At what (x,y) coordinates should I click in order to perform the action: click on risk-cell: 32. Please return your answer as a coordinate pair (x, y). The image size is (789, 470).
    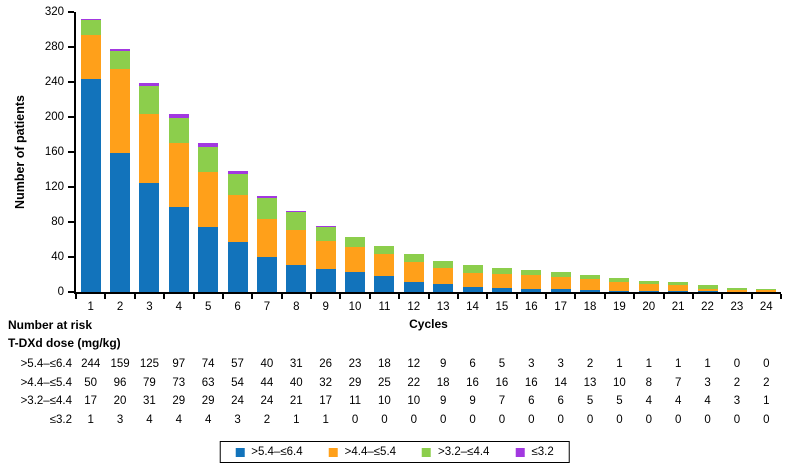
    Looking at the image, I should click on (326, 382).